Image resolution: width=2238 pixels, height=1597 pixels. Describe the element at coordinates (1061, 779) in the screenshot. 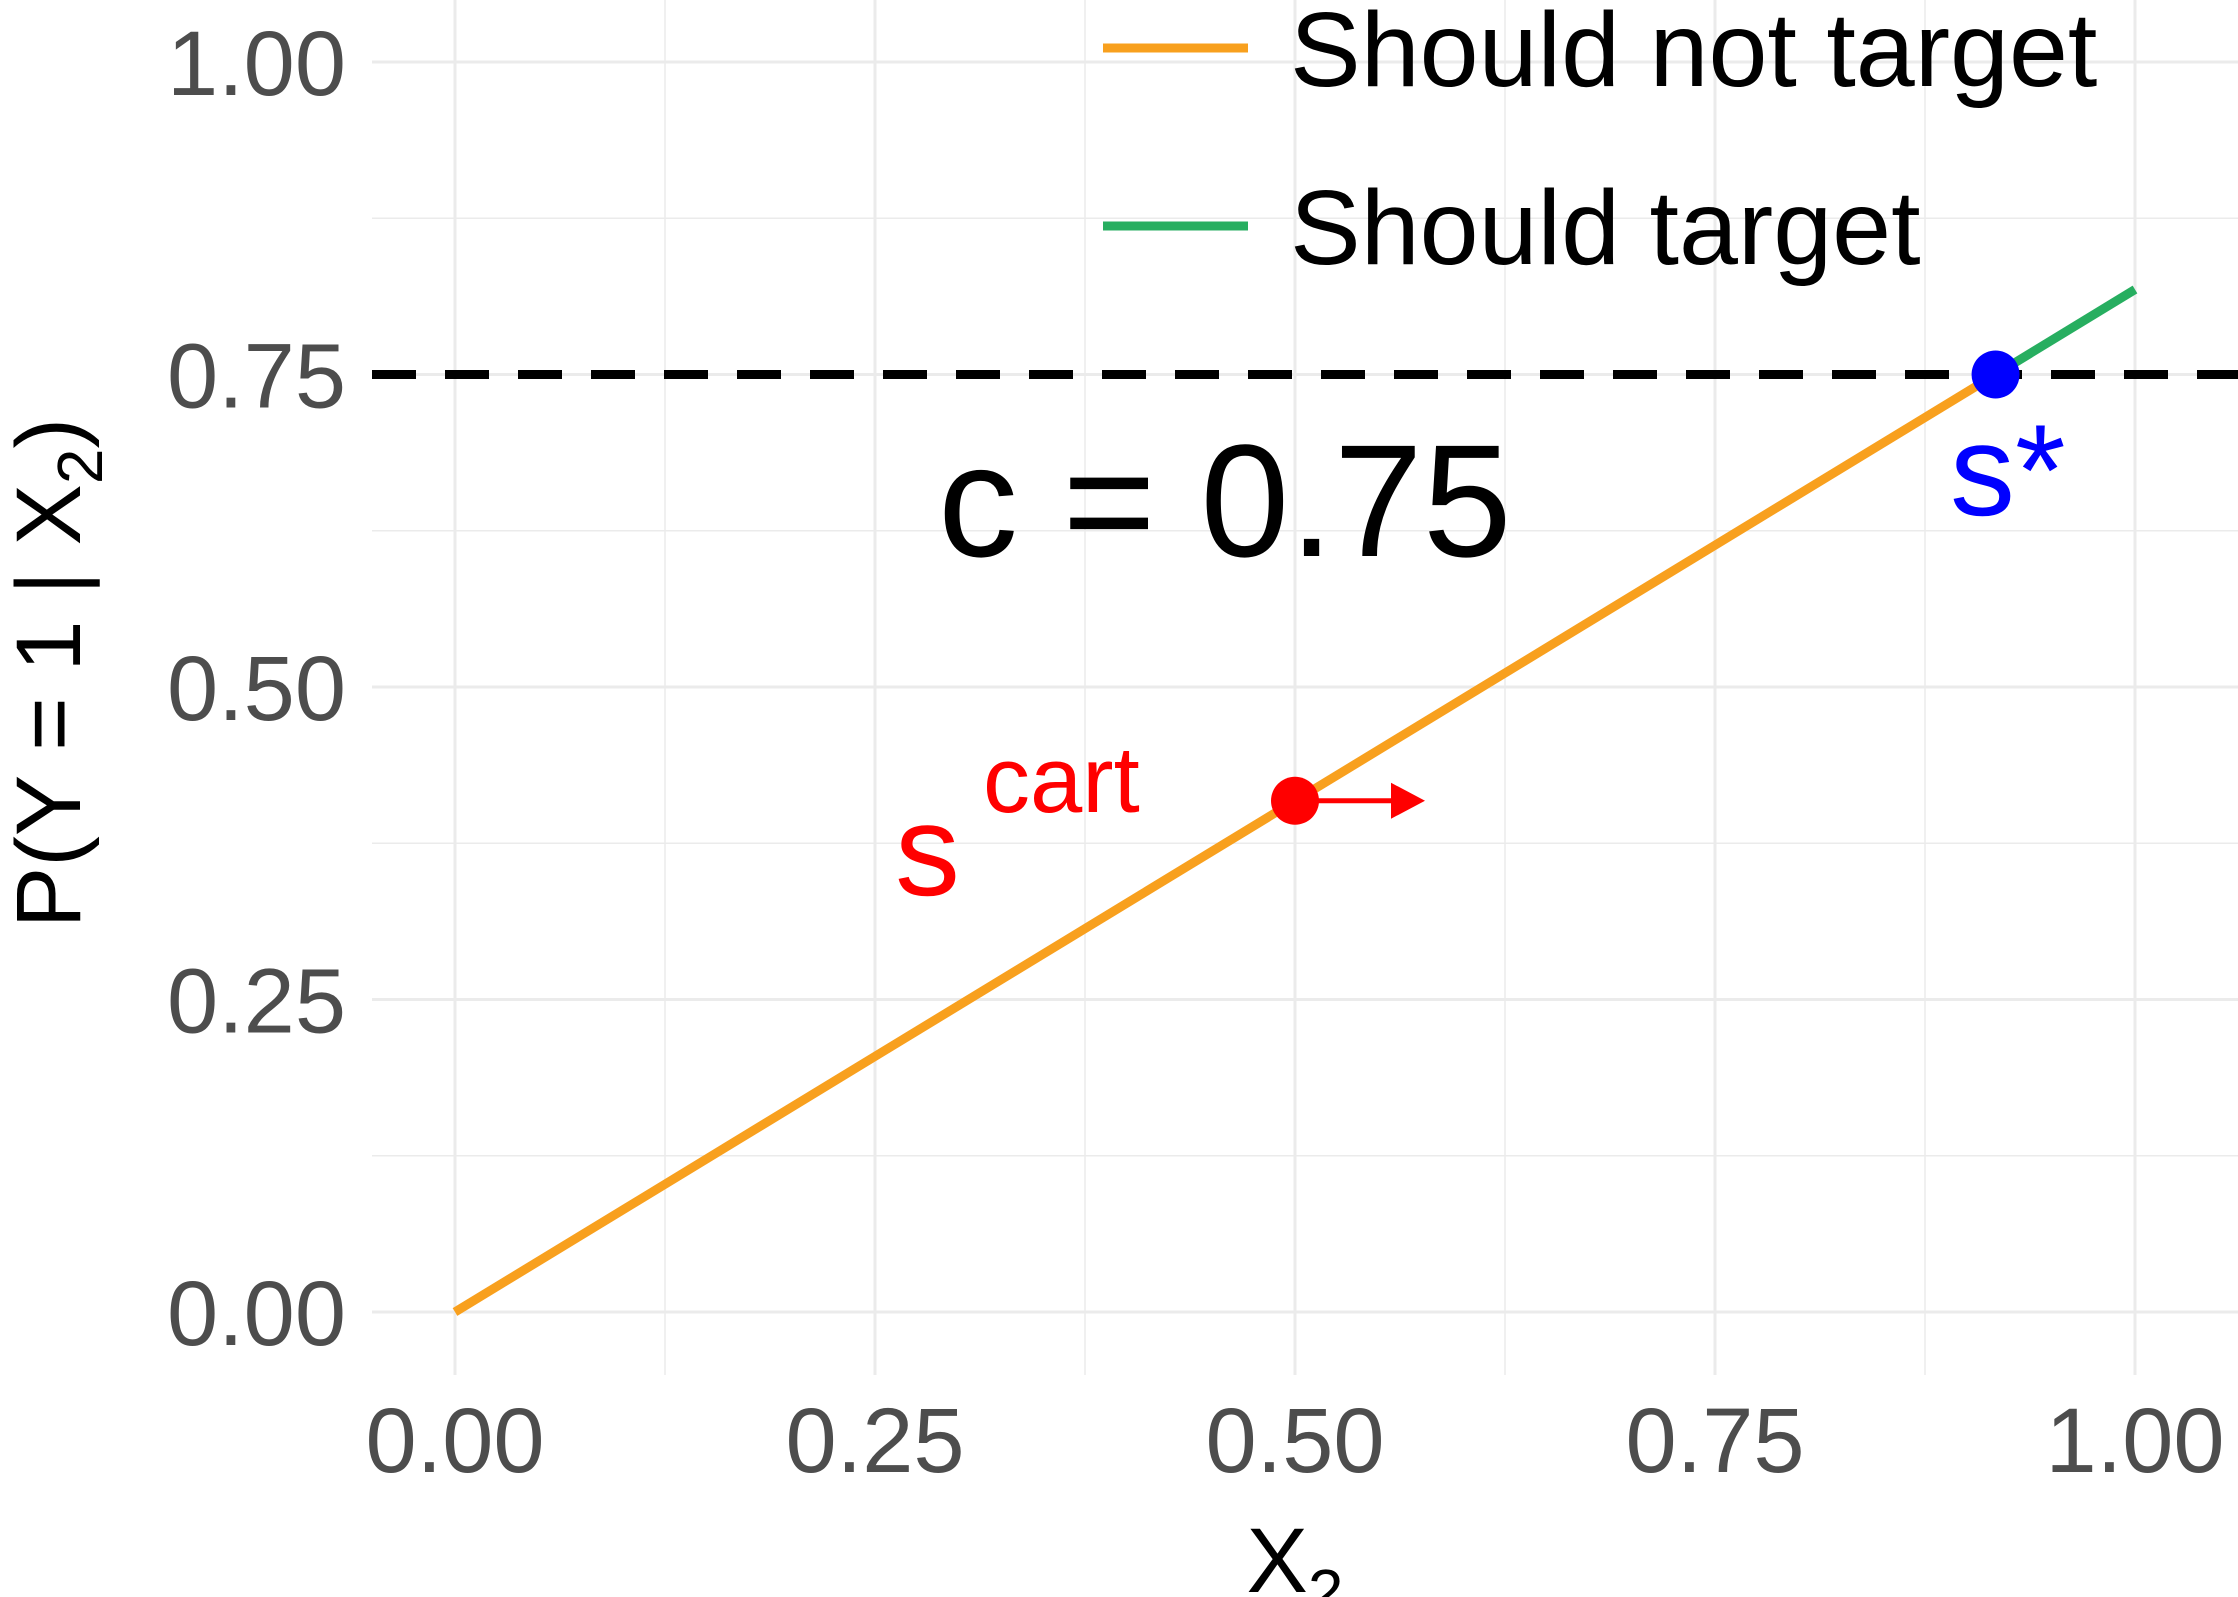

I see `label-s-cart-superscript: cart` at that location.